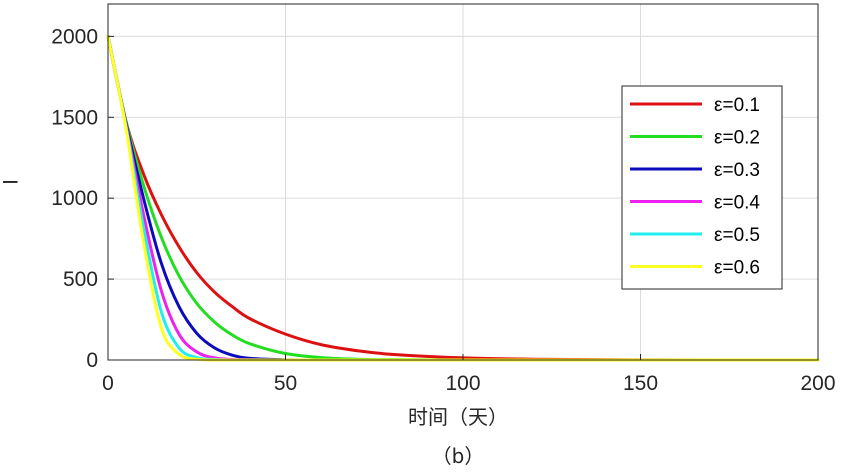 The image size is (844, 472). Describe the element at coordinates (458, 456) in the screenshot. I see `figure-caption: （b）` at that location.